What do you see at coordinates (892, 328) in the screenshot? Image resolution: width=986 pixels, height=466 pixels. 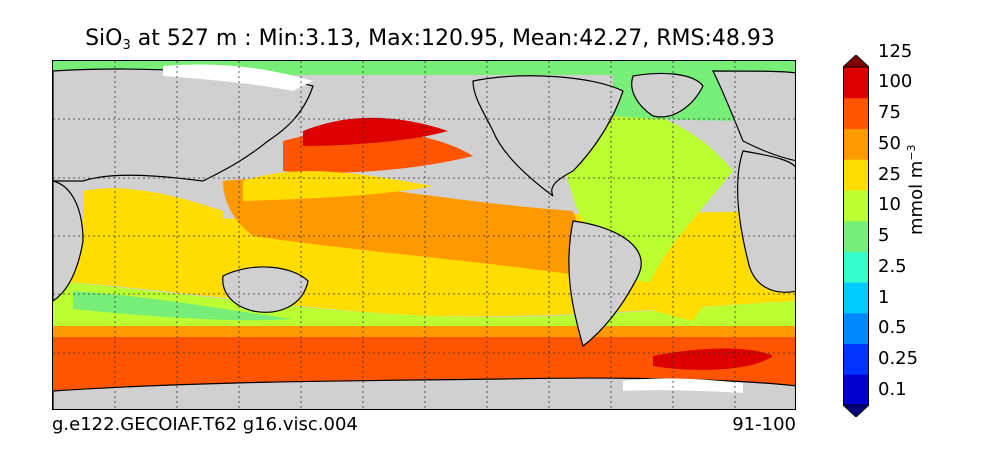 I see `colorbar-tick-label: 0.5` at bounding box center [892, 328].